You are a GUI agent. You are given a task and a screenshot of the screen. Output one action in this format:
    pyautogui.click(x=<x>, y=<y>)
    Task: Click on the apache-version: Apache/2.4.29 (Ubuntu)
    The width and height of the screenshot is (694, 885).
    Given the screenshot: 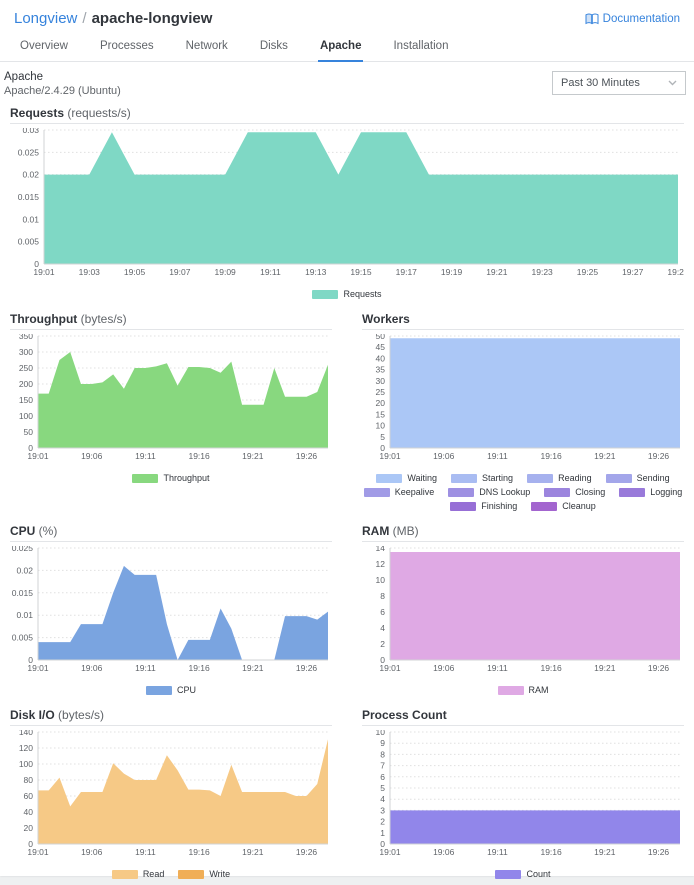 What is the action you would take?
    pyautogui.click(x=62, y=91)
    